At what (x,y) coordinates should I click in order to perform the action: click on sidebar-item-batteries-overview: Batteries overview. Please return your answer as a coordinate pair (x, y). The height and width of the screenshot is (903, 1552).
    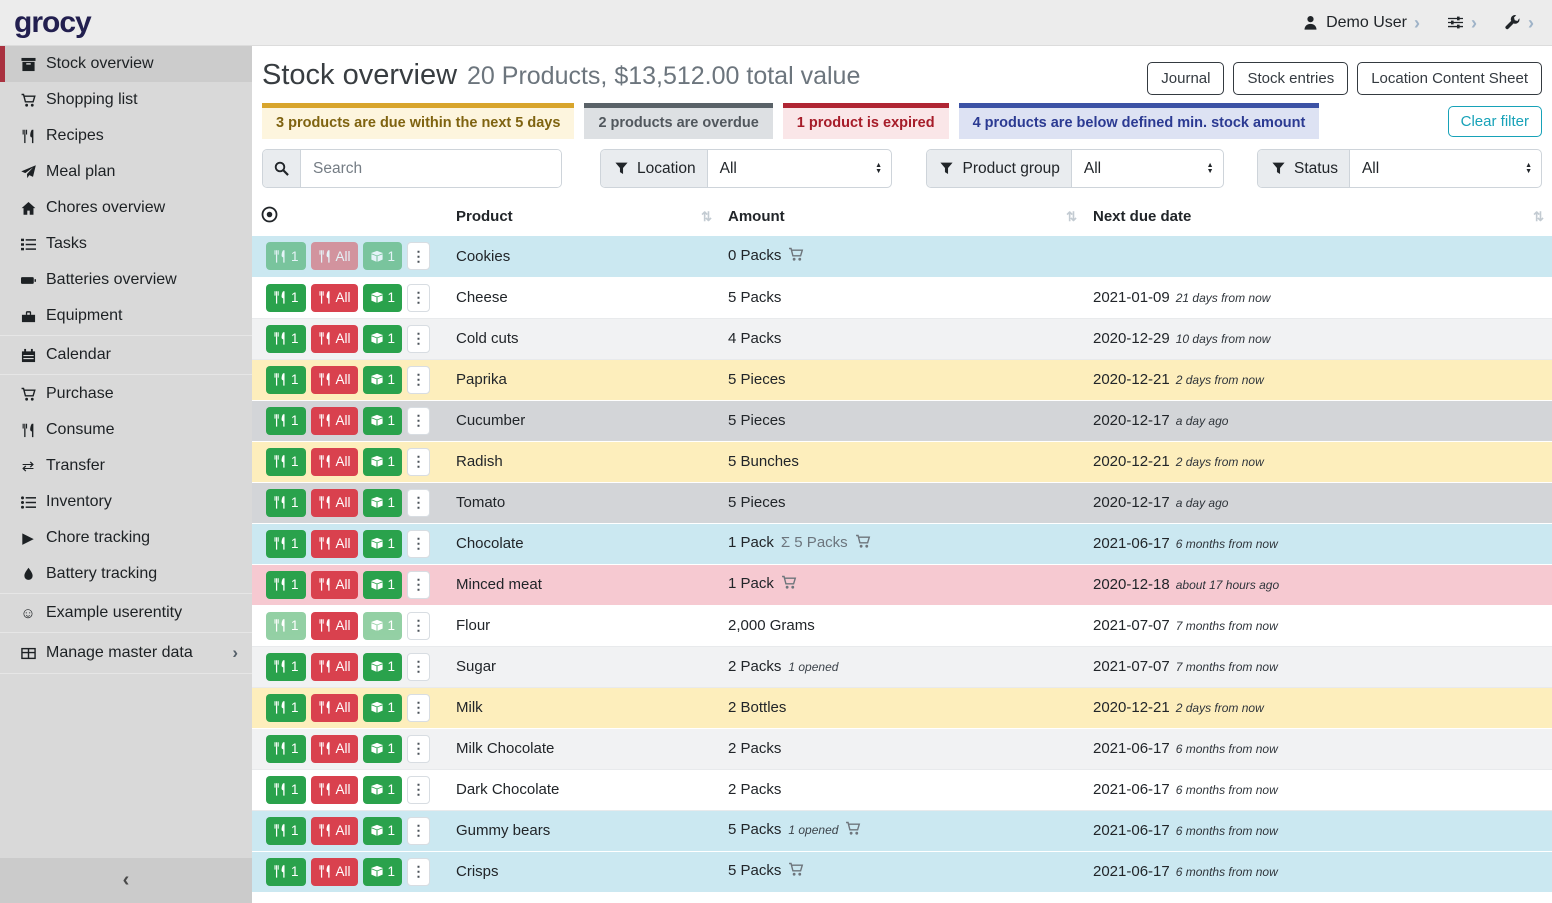
    Looking at the image, I should click on (126, 280).